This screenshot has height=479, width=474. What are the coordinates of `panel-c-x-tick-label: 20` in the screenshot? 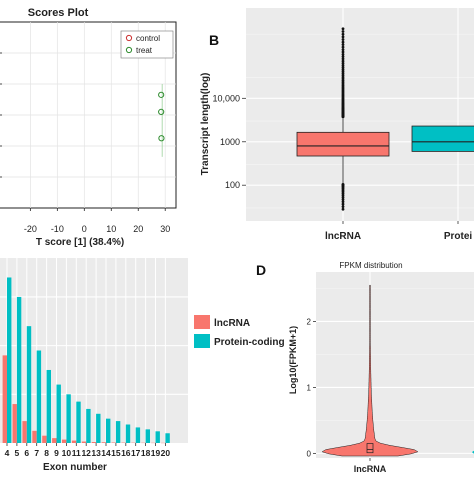 It's located at (166, 453).